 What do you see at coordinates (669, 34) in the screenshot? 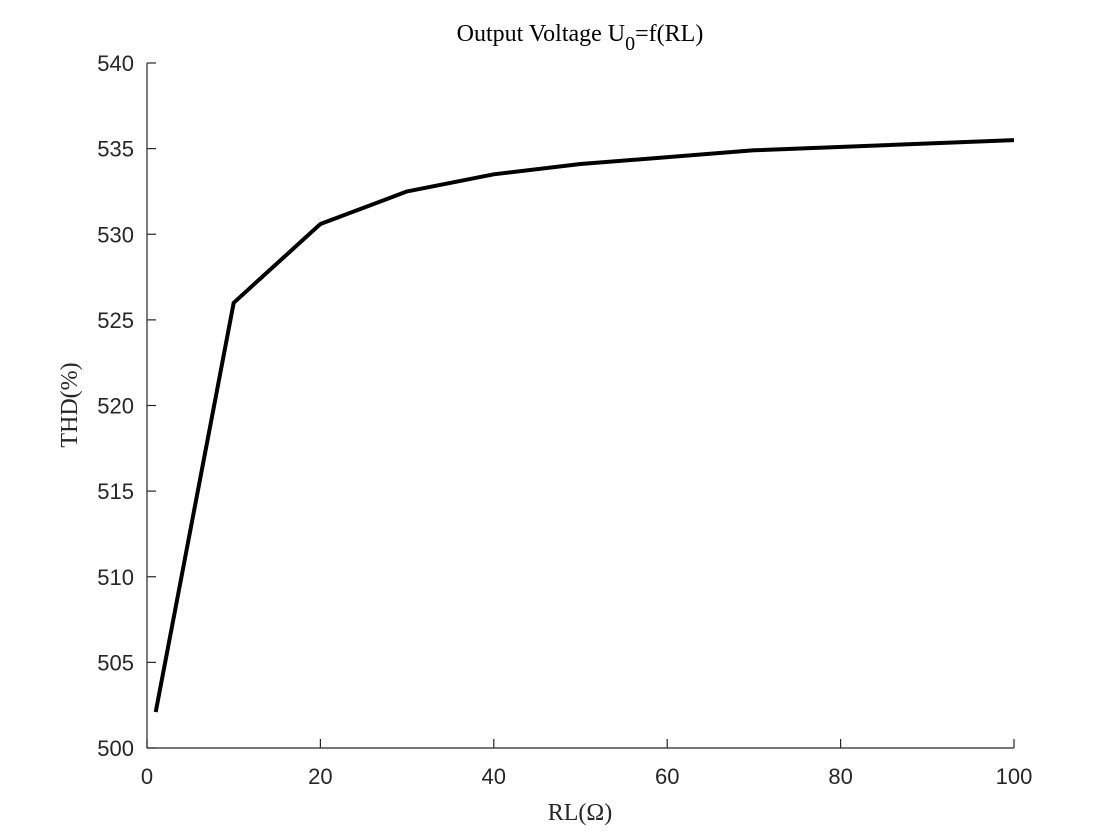
I see `chart-title-suffix: =f(RL)` at bounding box center [669, 34].